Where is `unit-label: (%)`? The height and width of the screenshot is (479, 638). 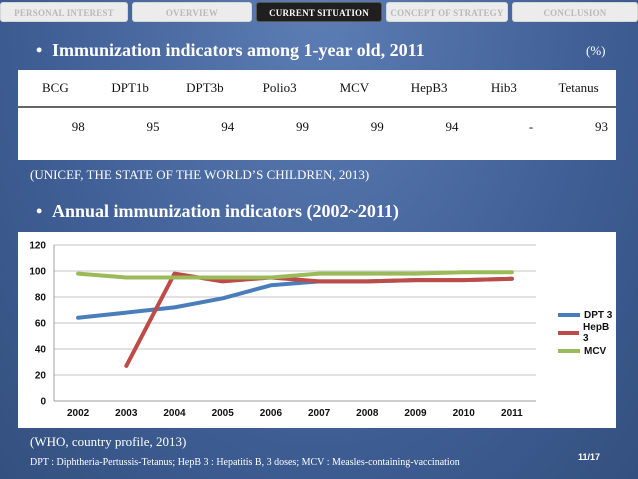 unit-label: (%) is located at coordinates (596, 50).